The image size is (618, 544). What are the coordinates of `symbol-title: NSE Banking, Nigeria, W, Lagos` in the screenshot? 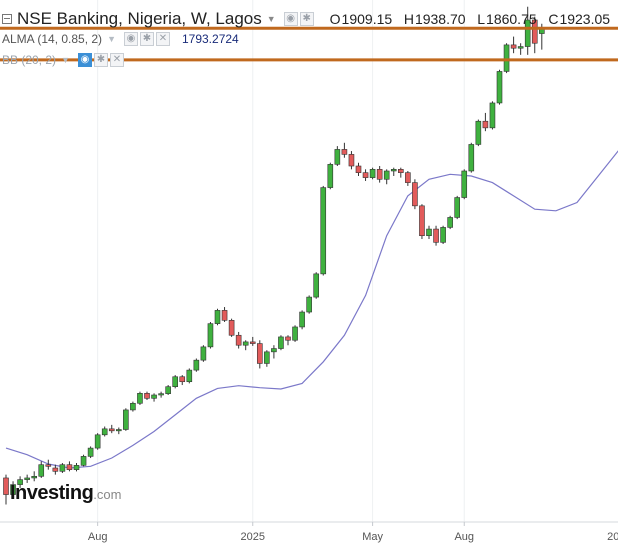 It's located at (139, 18).